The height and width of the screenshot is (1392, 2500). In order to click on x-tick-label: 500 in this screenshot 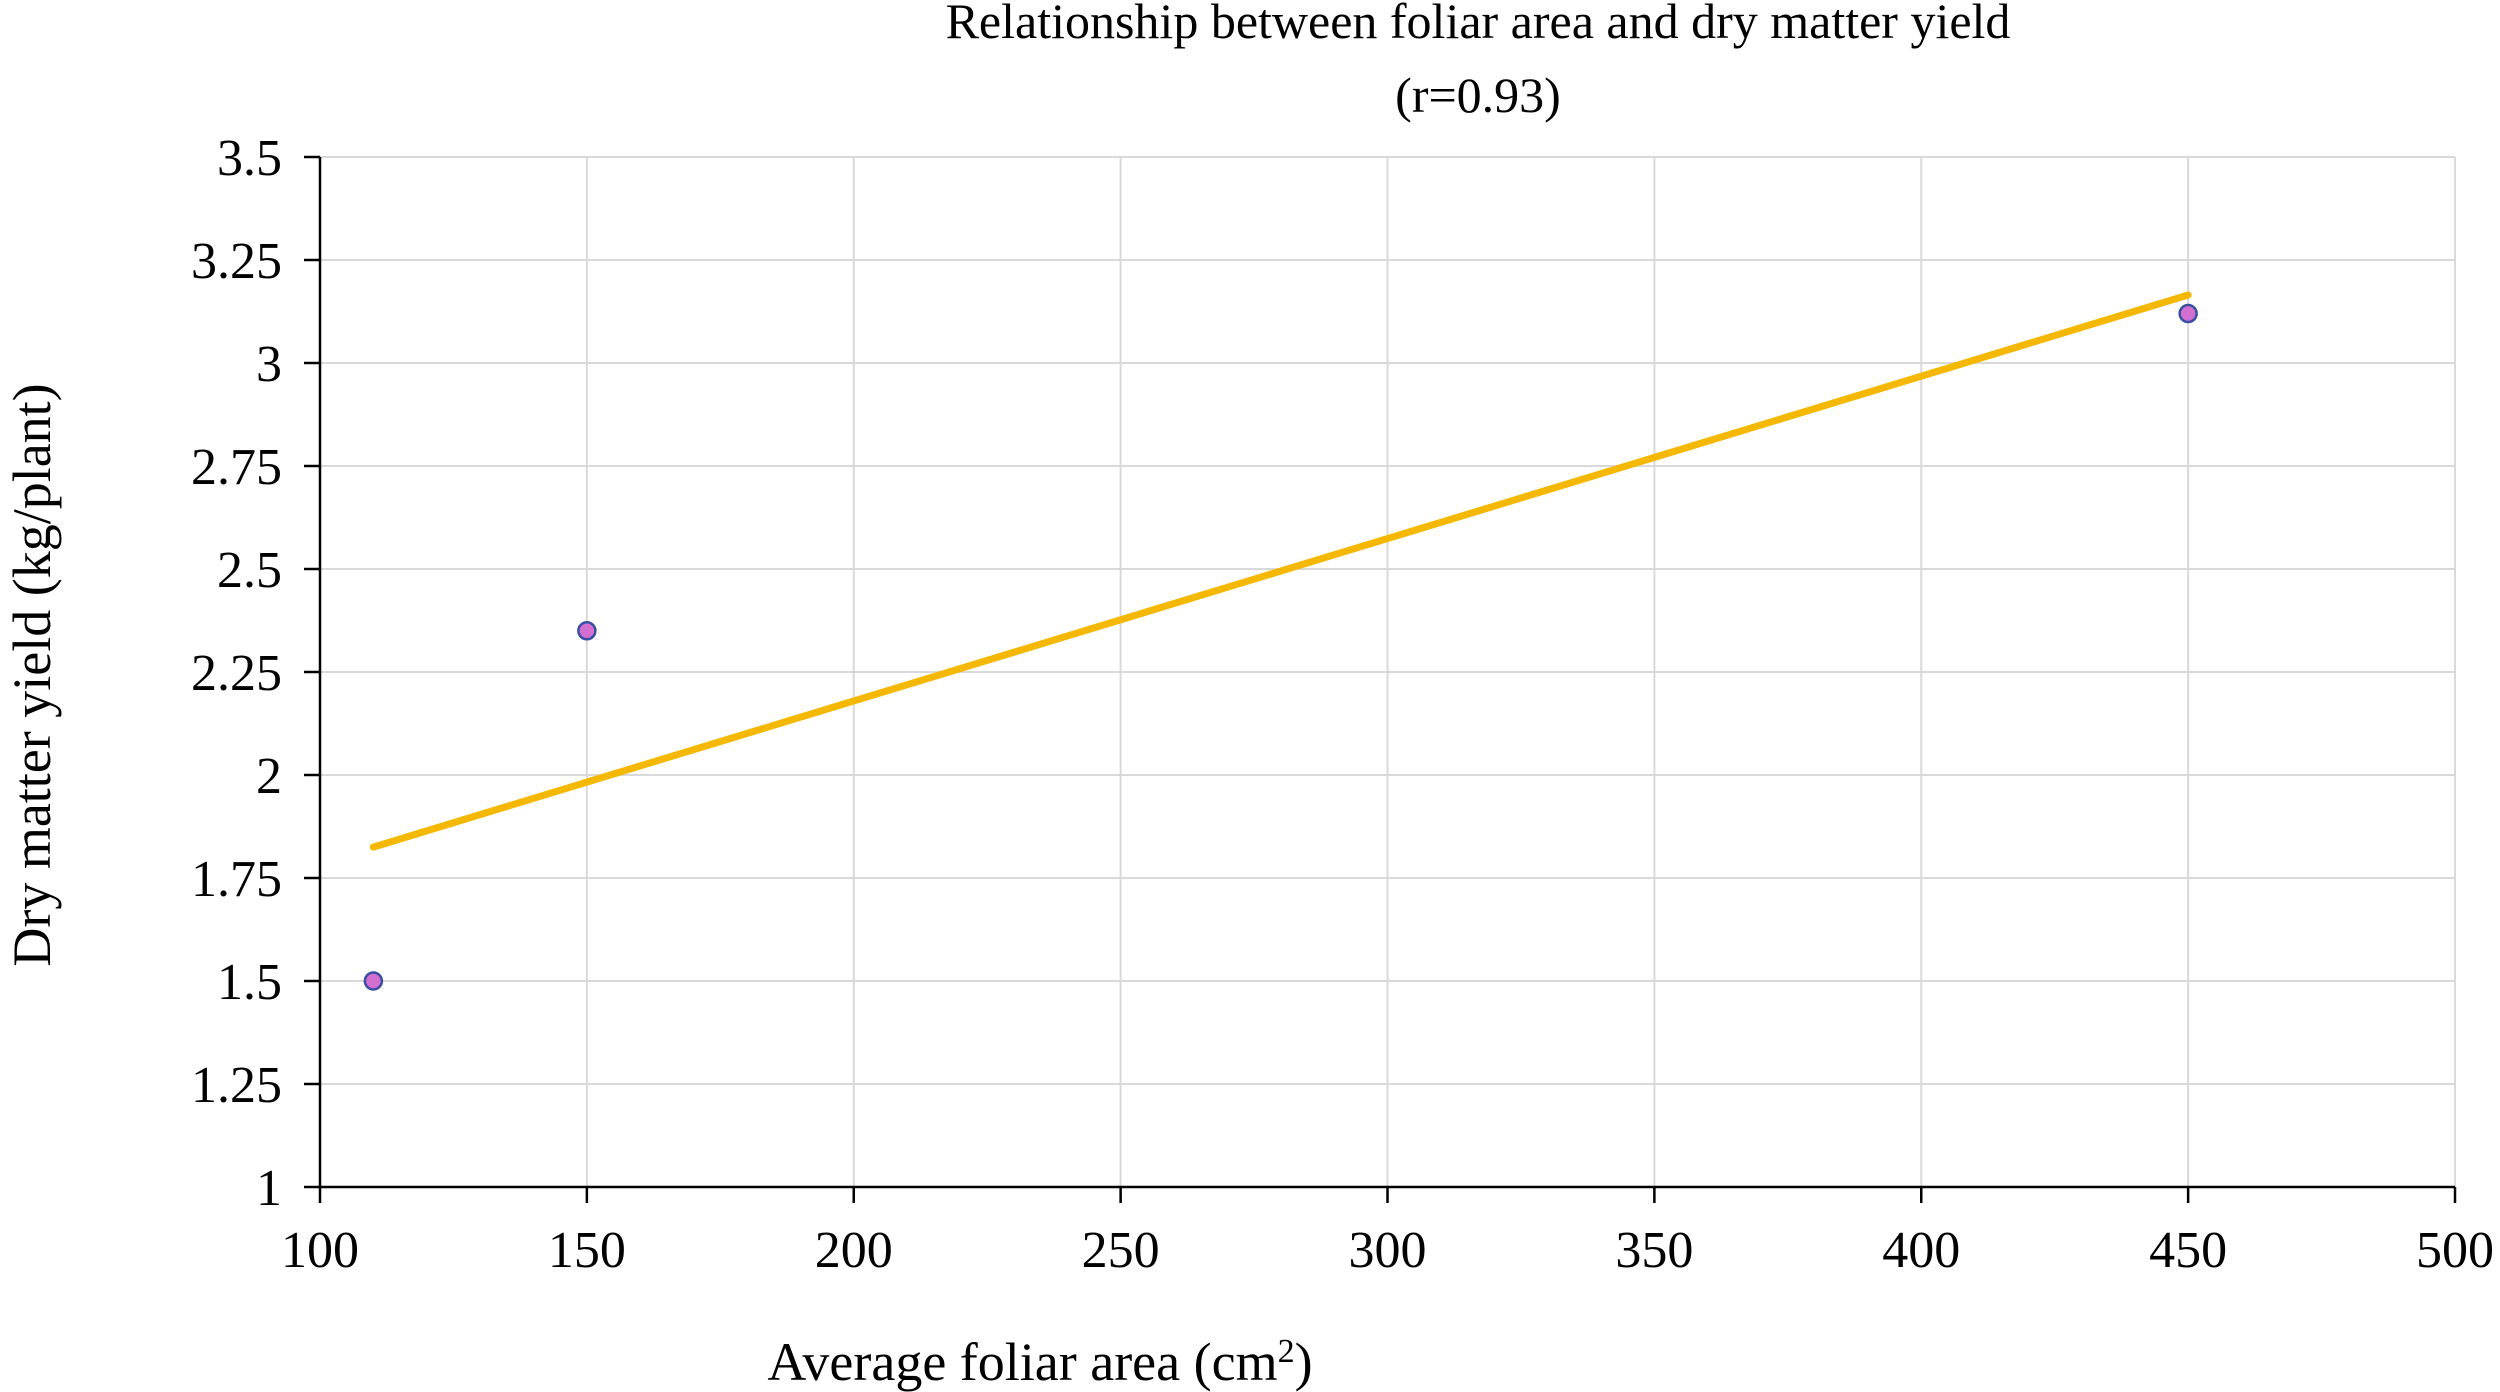, I will do `click(2455, 1250)`.